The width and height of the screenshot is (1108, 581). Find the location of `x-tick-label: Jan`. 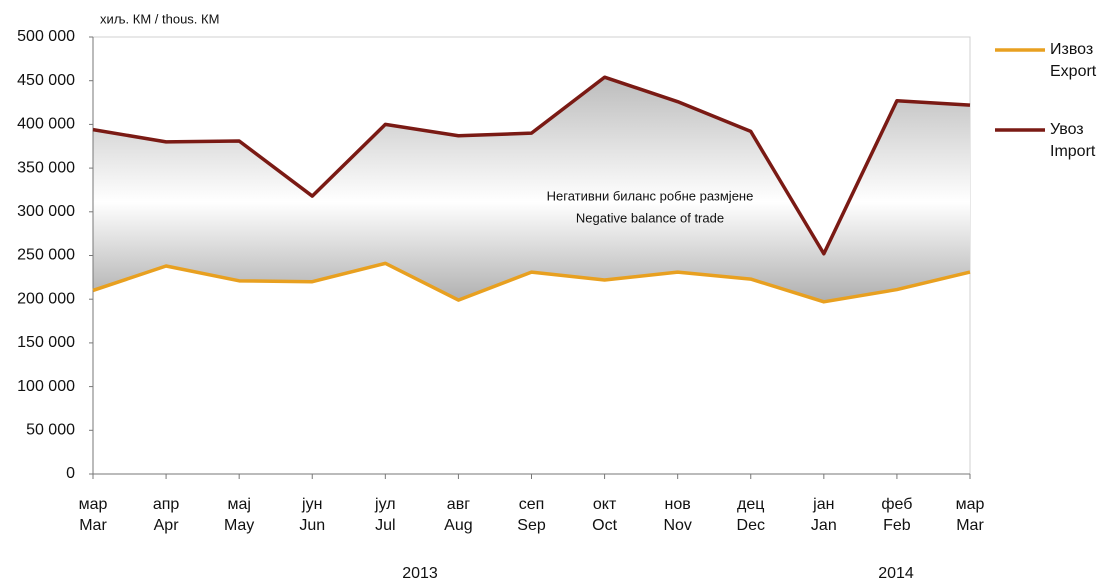

x-tick-label: Jan is located at coordinates (824, 525).